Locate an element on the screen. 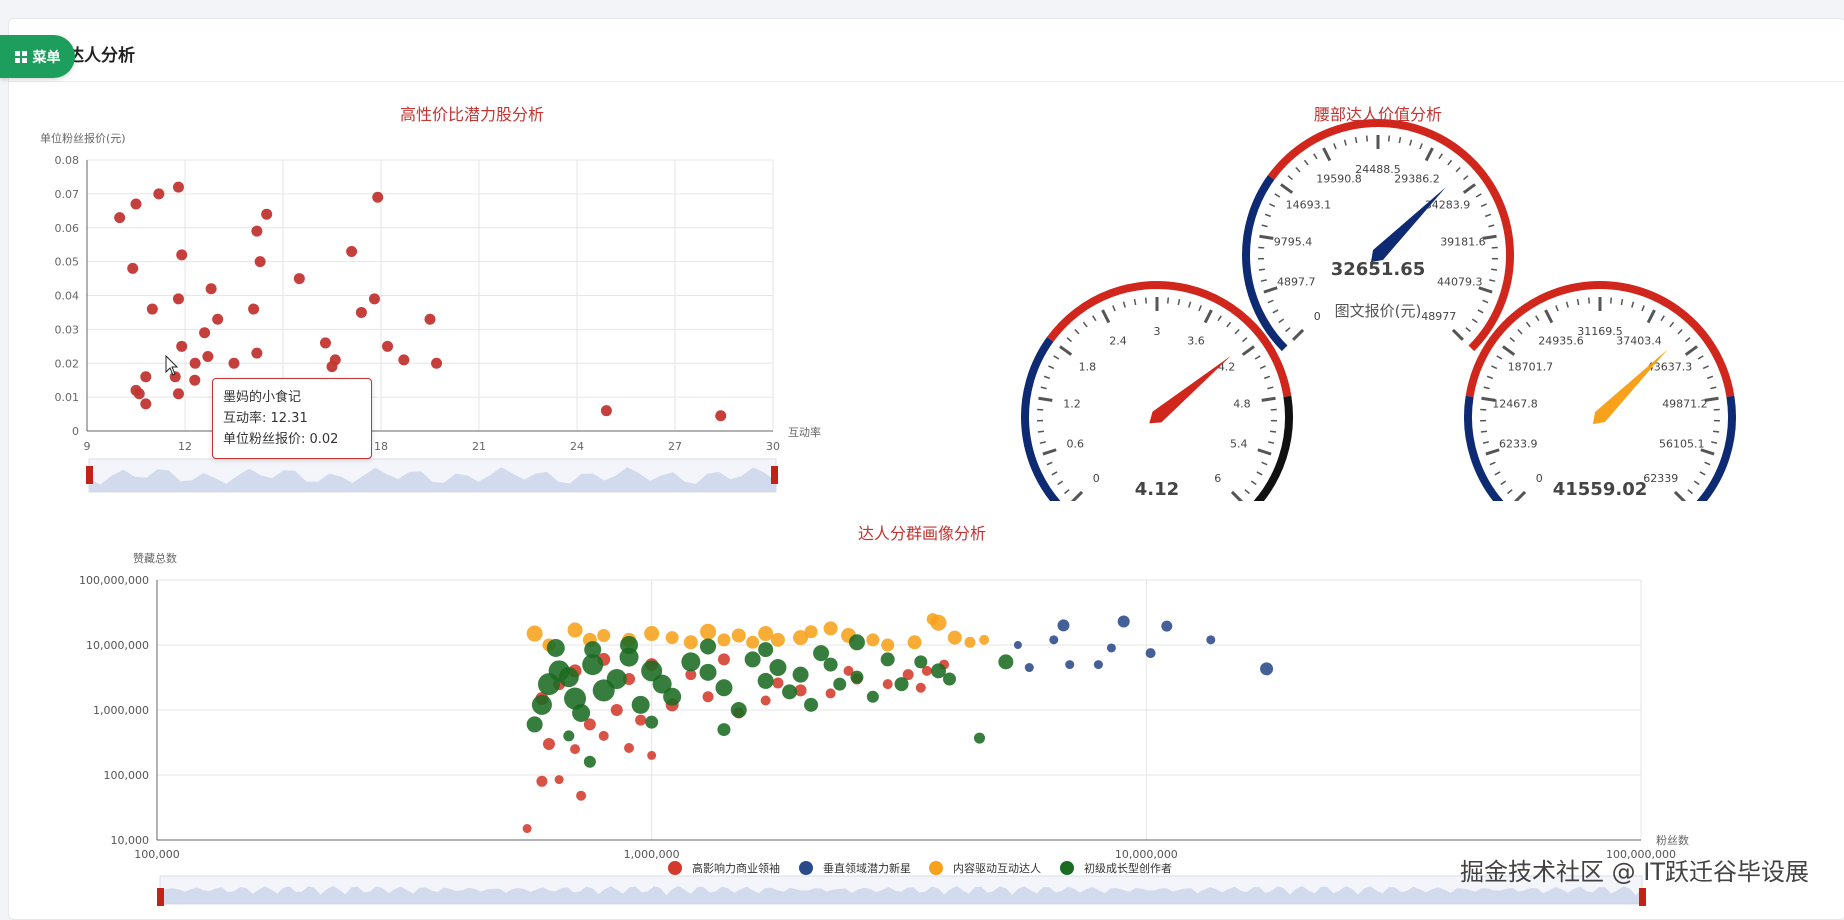  menu-button-label: 菜单 is located at coordinates (47, 57).